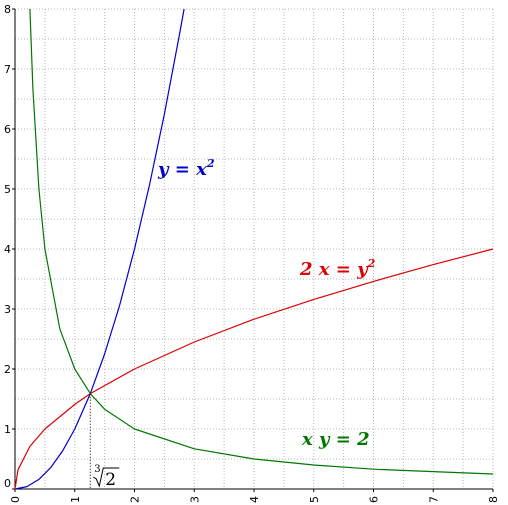  Describe the element at coordinates (15, 499) in the screenshot. I see `x-tick-label: 0` at that location.